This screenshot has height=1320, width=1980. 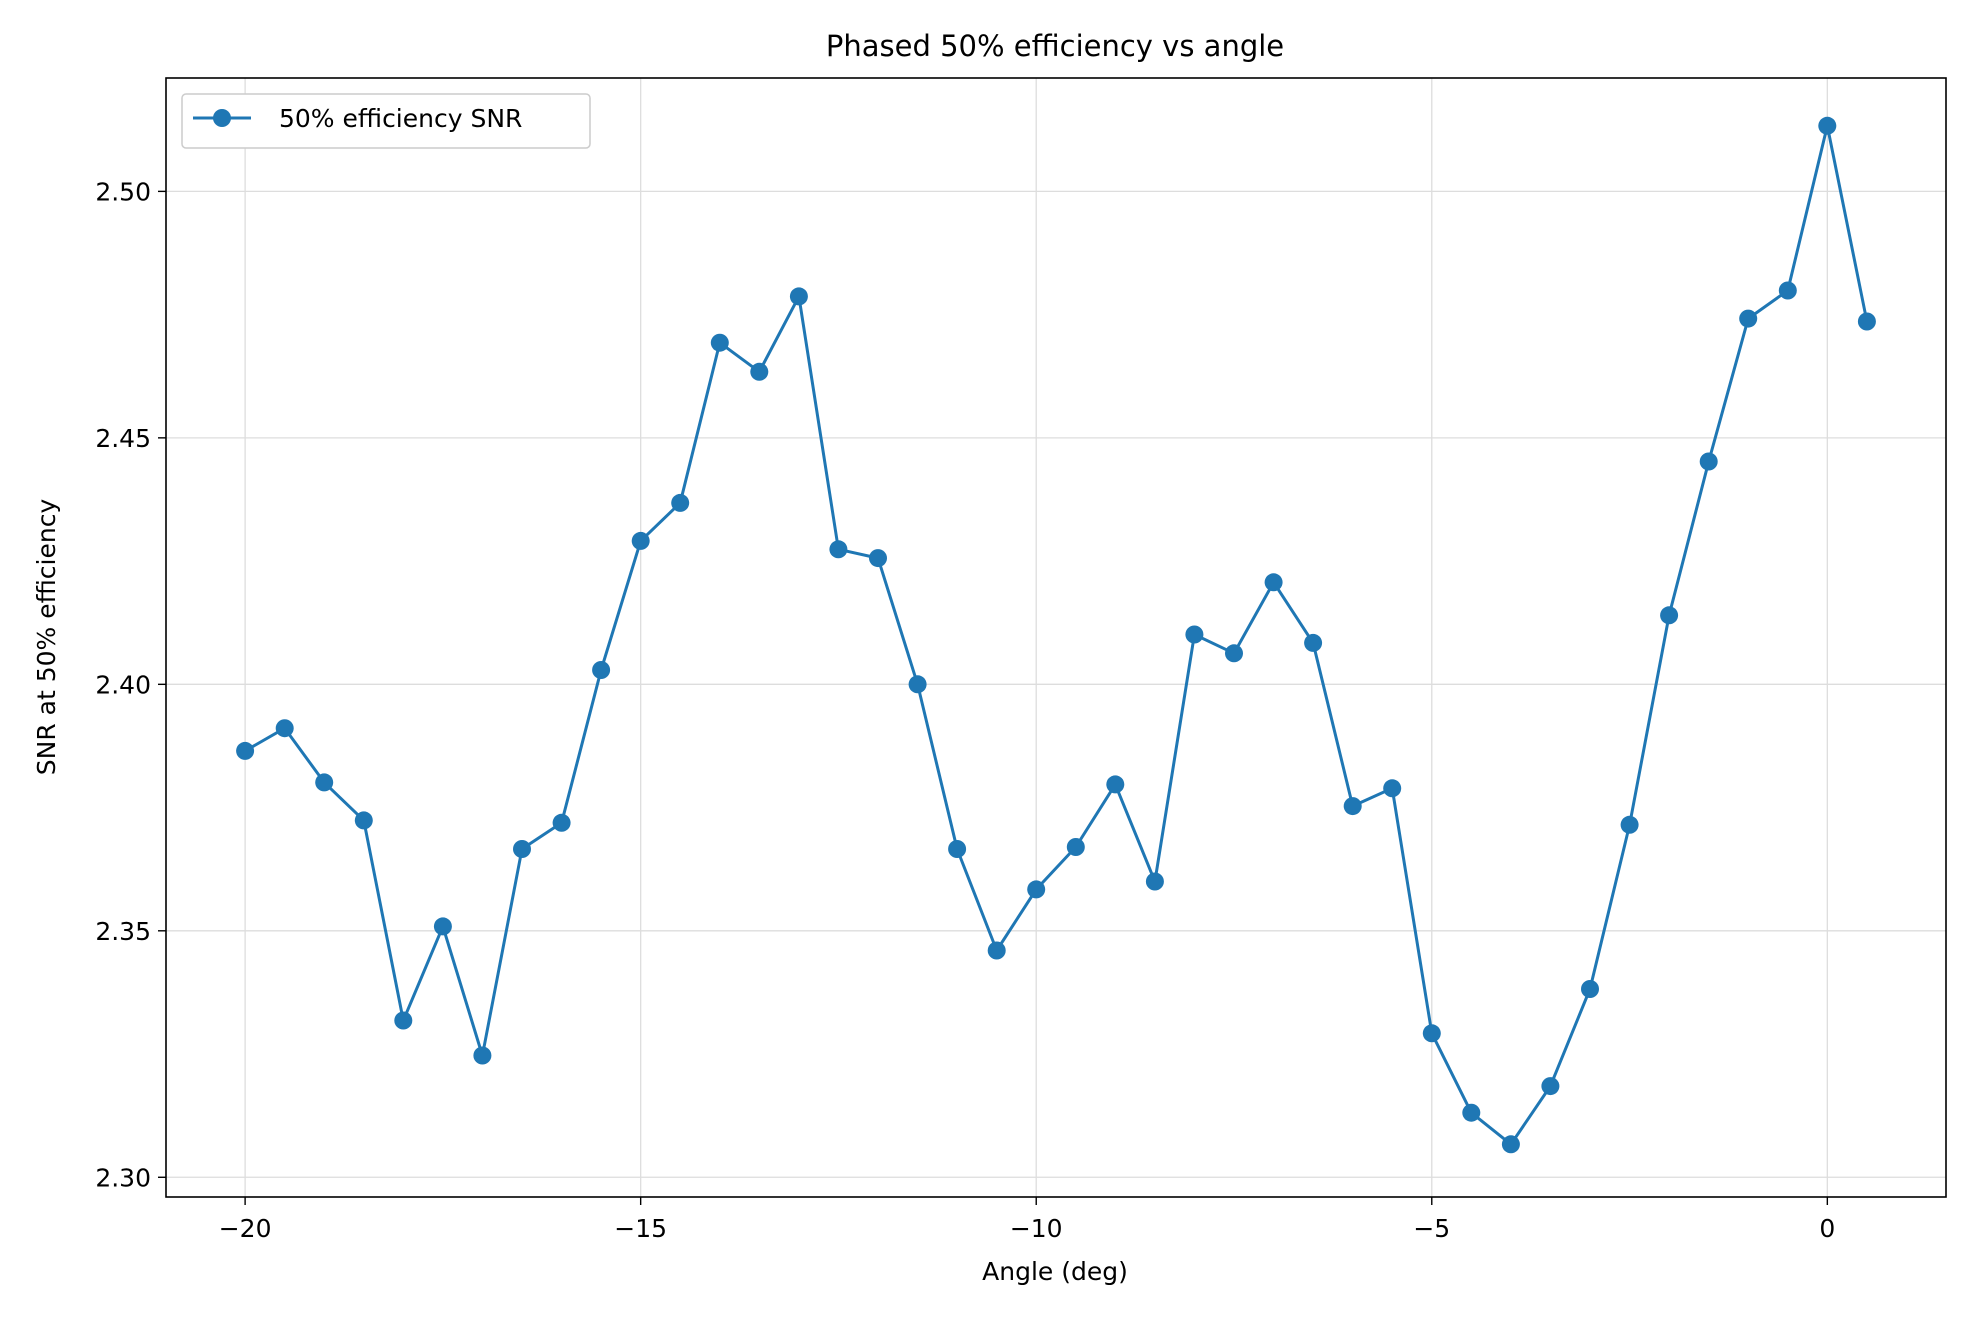 What do you see at coordinates (245, 1228) in the screenshot?
I see `x-tick-label: −20` at bounding box center [245, 1228].